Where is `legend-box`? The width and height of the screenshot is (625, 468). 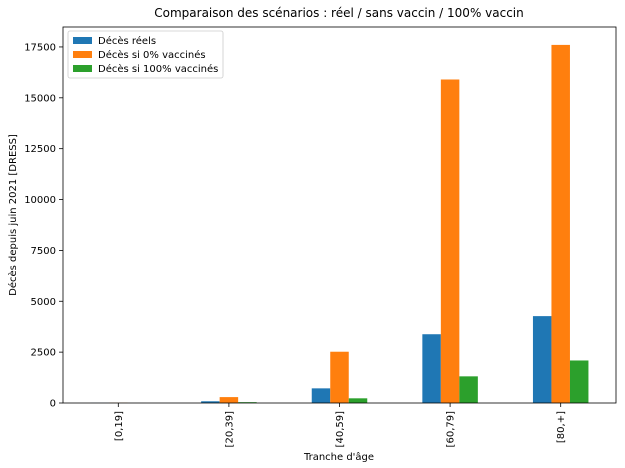 legend-box is located at coordinates (145, 54).